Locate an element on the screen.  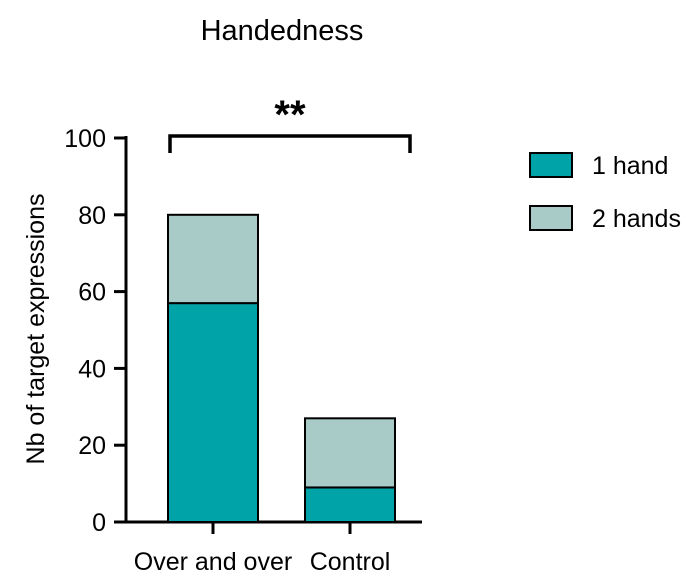
y-tick-label: 100 is located at coordinates (85, 139).